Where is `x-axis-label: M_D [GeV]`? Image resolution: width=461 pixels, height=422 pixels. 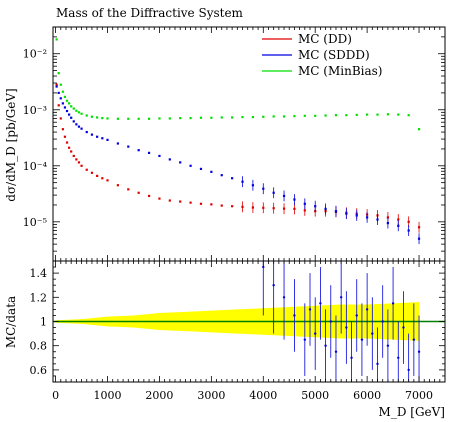 x-axis-label: M_D [GeV] is located at coordinates (412, 412).